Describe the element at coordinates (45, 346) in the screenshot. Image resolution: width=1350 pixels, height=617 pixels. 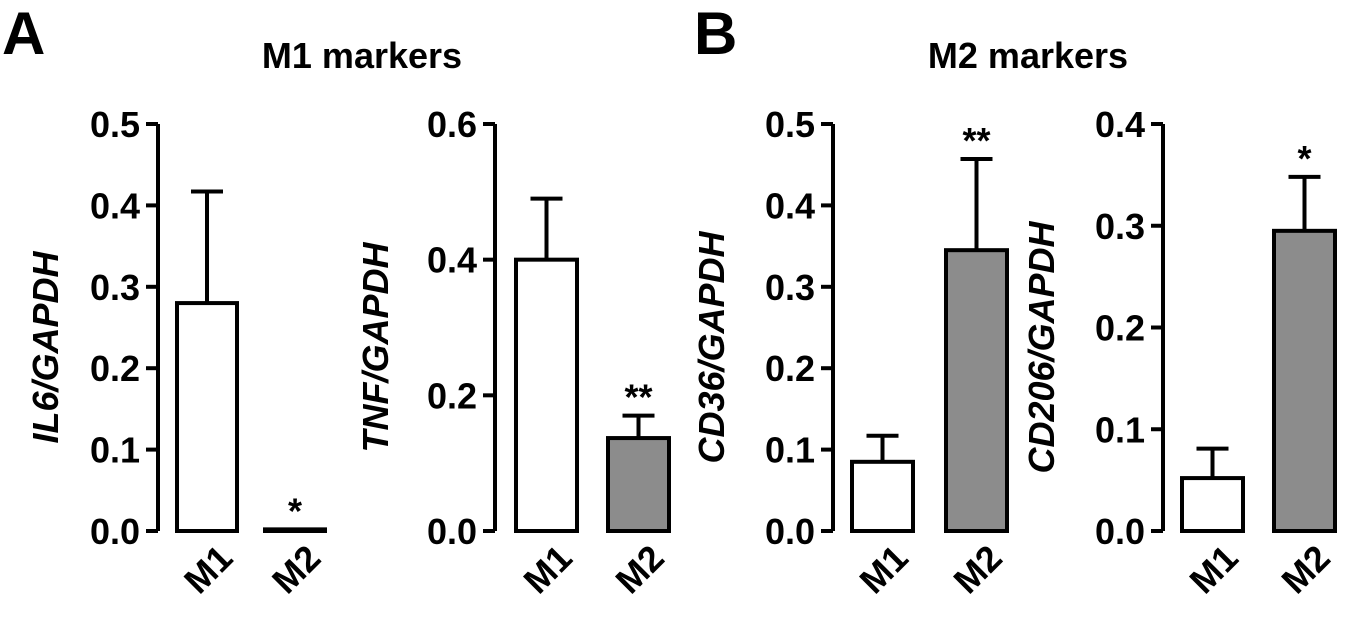
I see `y-axis-label: IL6/GAPDH` at that location.